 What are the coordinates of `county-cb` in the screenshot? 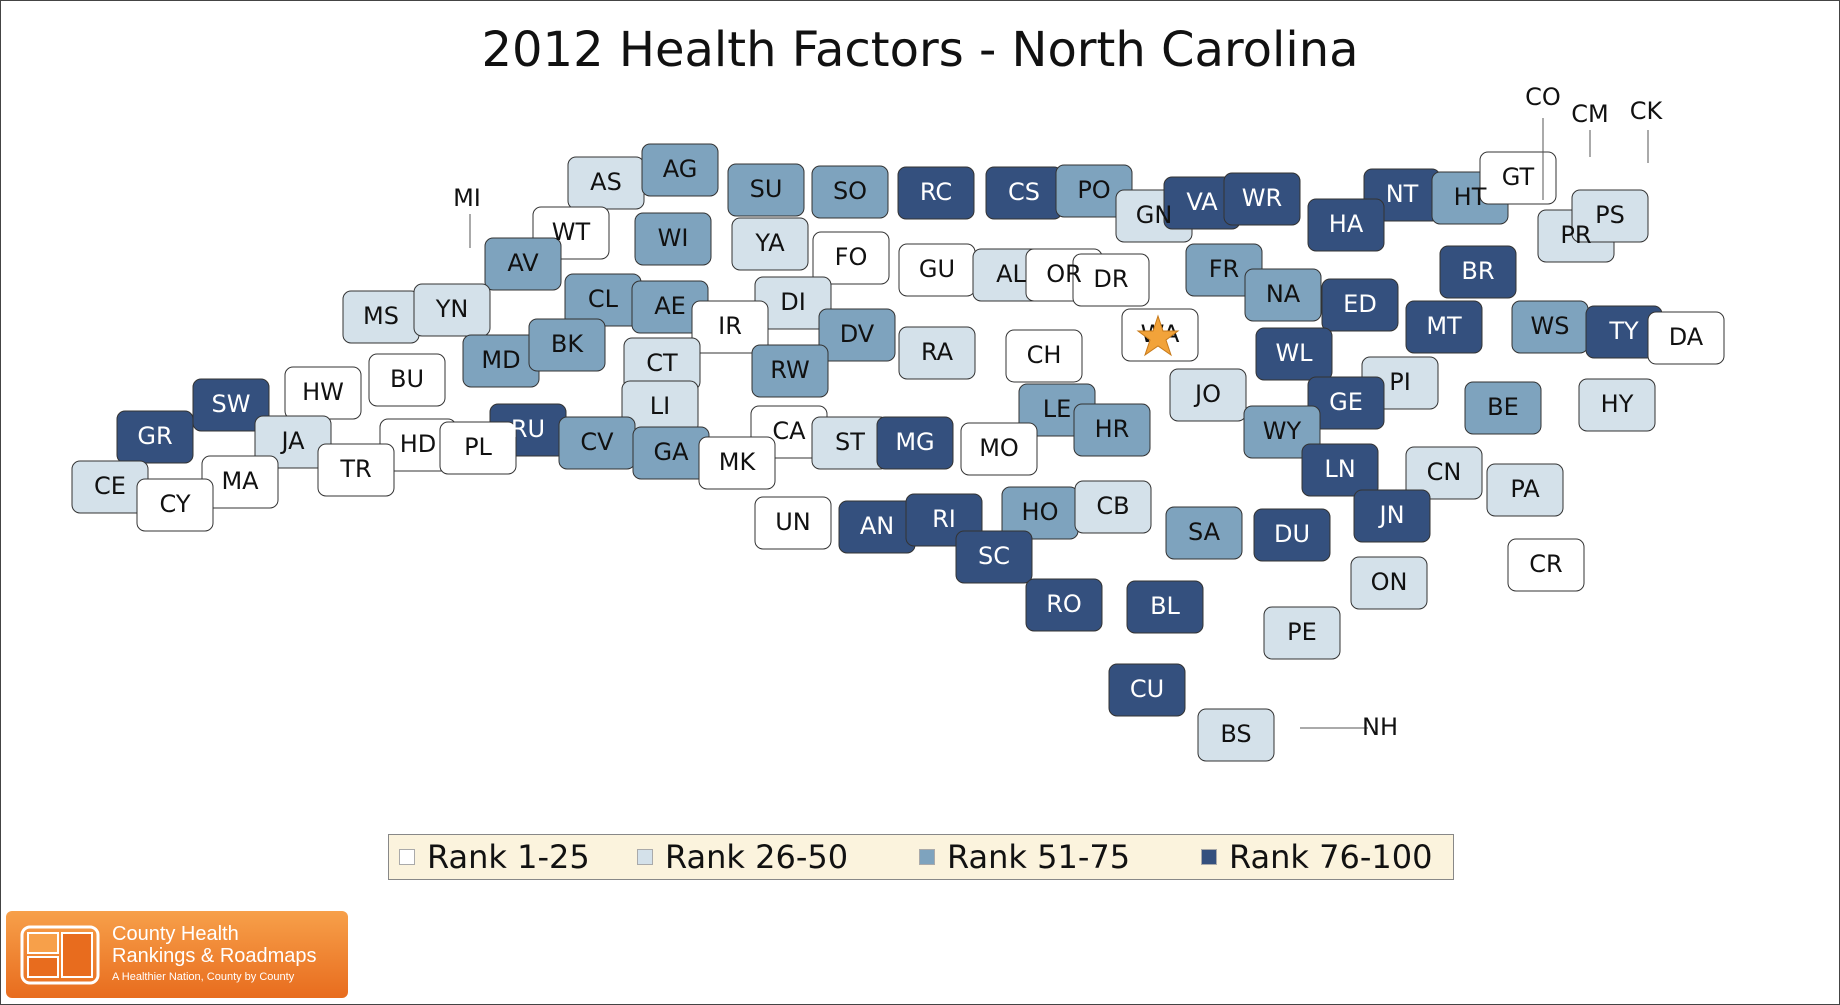 It's located at (1113, 507).